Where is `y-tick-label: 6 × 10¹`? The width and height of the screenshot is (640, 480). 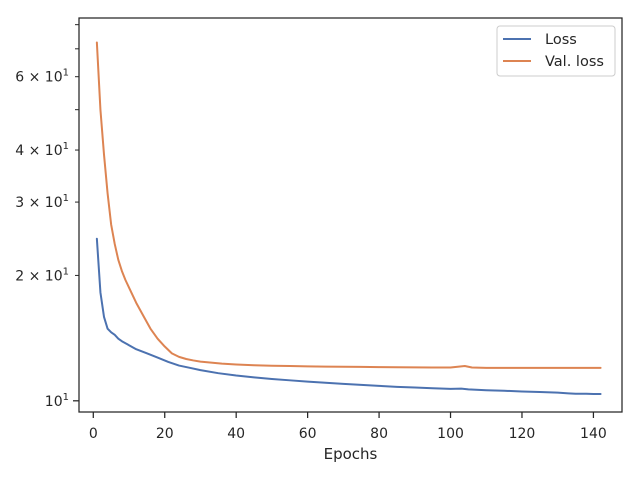 y-tick-label: 6 × 10¹ is located at coordinates (42, 77).